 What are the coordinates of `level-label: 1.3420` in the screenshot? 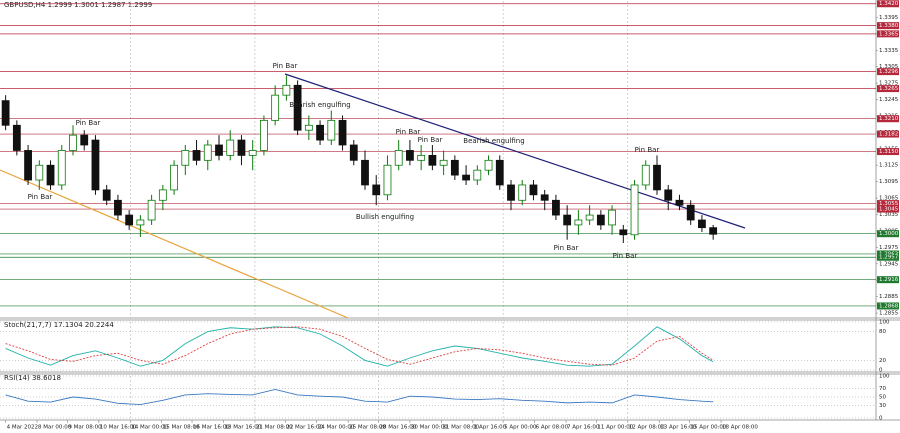 It's located at (889, 4).